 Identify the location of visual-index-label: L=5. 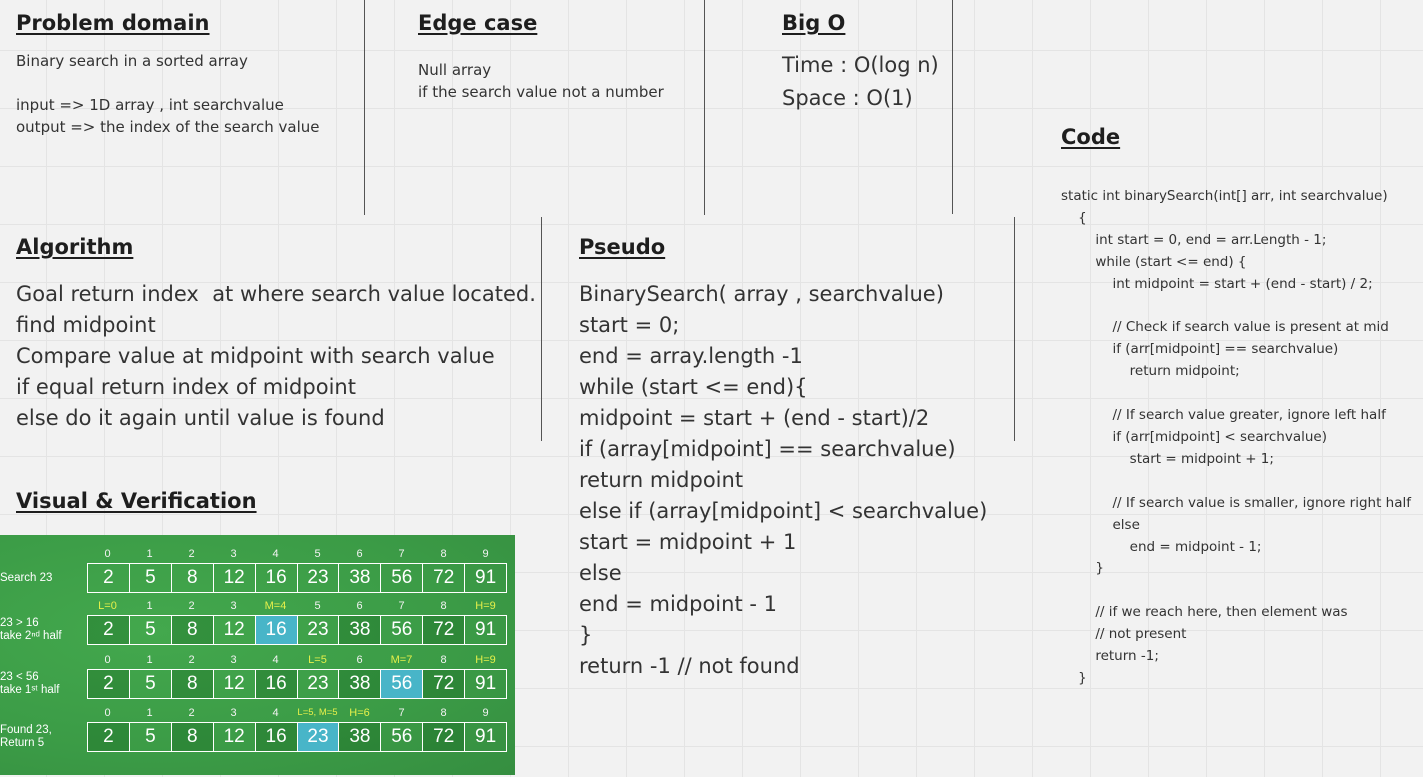
(317, 660).